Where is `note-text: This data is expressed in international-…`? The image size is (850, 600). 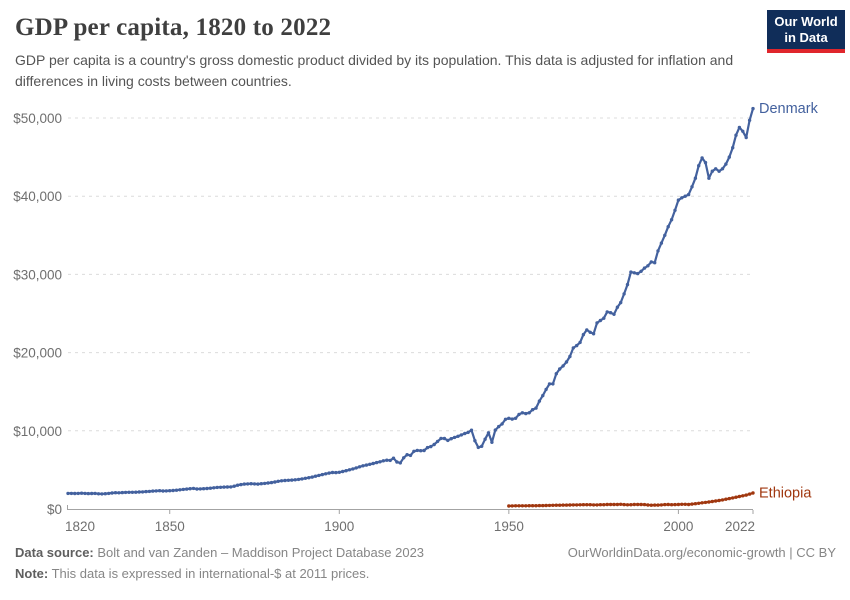 note-text: This data is expressed in international-… is located at coordinates (209, 573).